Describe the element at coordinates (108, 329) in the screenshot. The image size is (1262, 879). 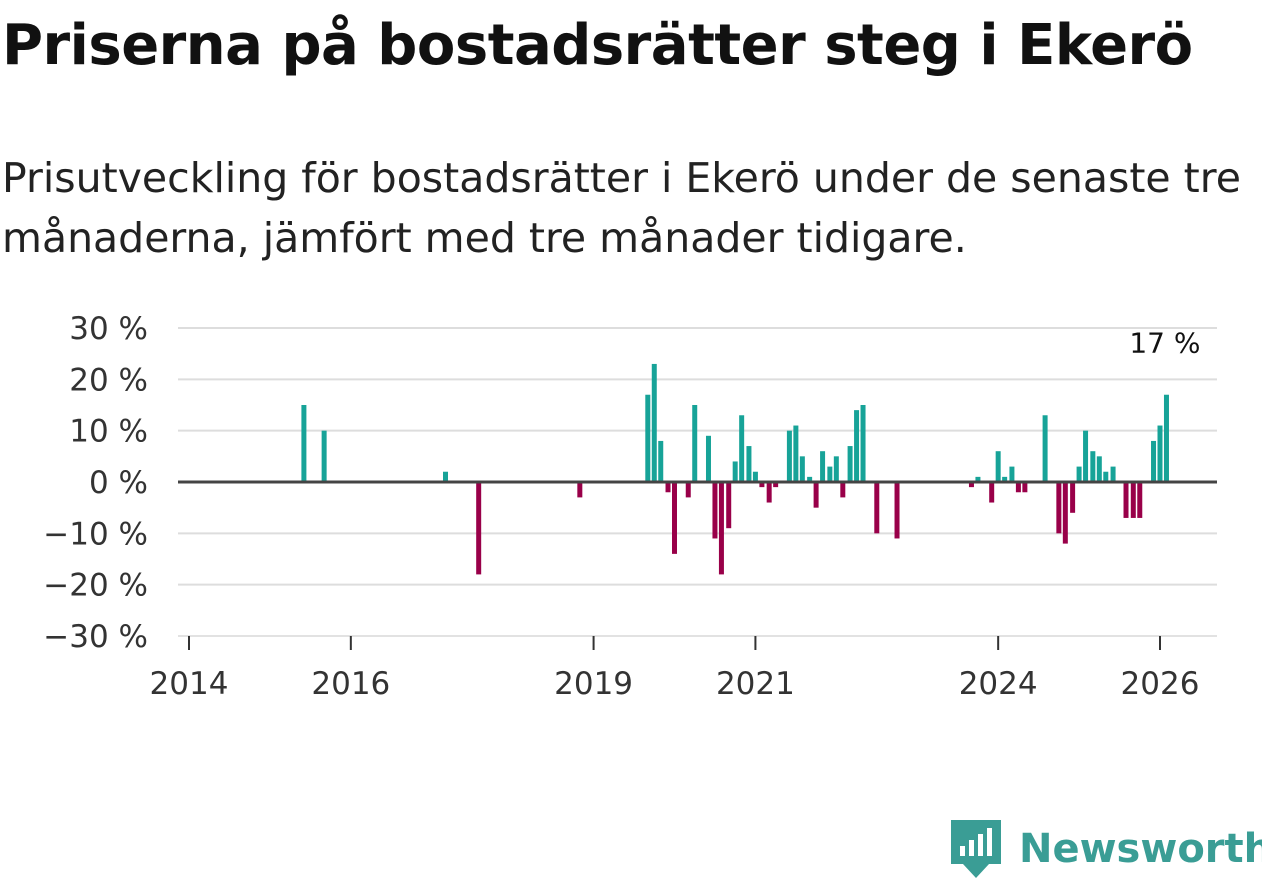
I see `y-tick-label: 30 %` at that location.